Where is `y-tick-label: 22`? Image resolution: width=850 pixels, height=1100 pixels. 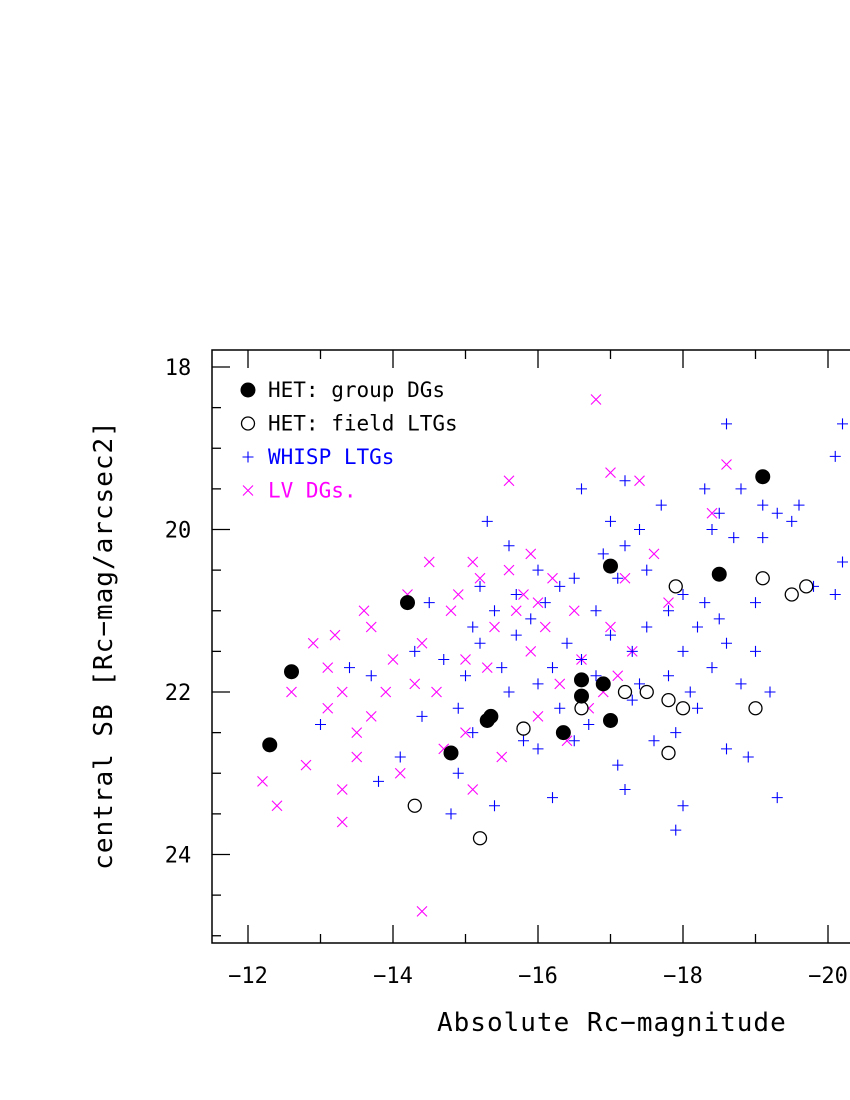
y-tick-label: 22 is located at coordinates (178, 693).